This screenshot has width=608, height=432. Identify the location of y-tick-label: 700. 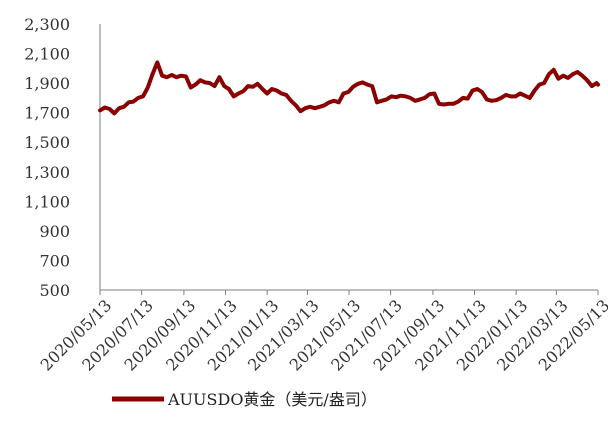
(54, 260).